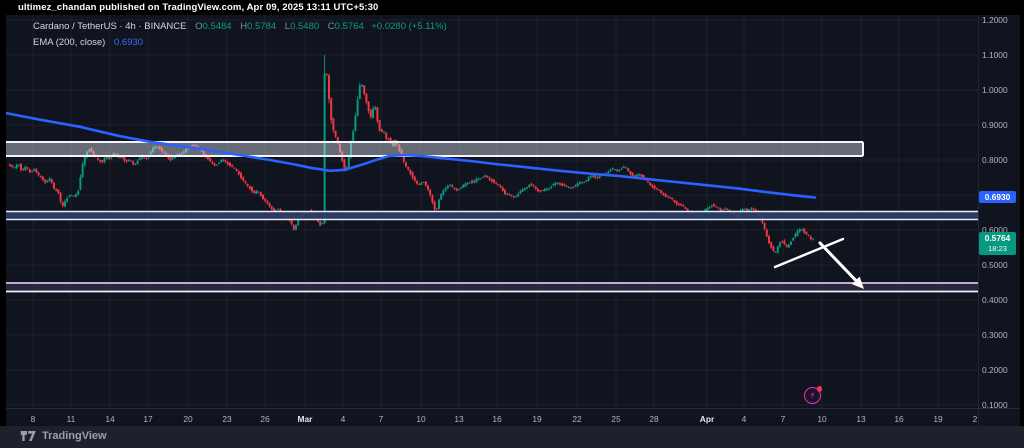 The image size is (1024, 448). I want to click on price-tick-label: 1.1000, so click(995, 55).